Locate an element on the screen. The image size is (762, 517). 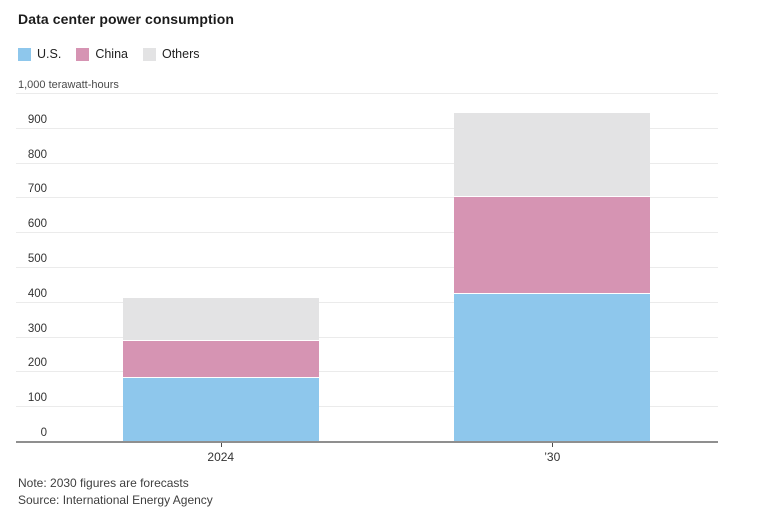
legend-item-china: China is located at coordinates (102, 54).